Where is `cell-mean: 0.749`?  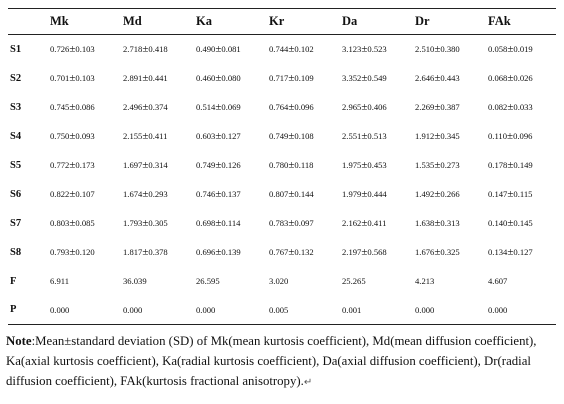
cell-mean: 0.749 is located at coordinates (206, 165).